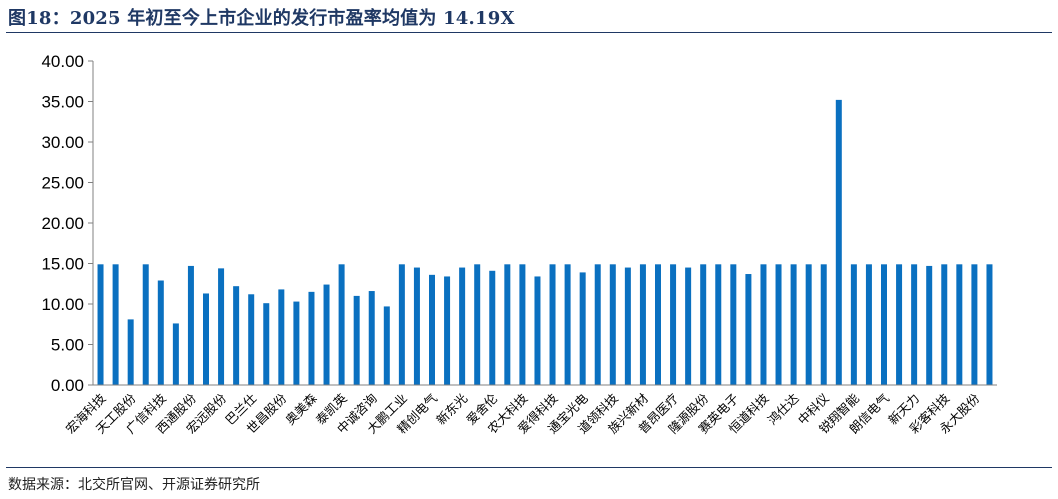 The width and height of the screenshot is (1058, 499). Describe the element at coordinates (67, 385) in the screenshot. I see `y-tick-label: 0.00` at that location.